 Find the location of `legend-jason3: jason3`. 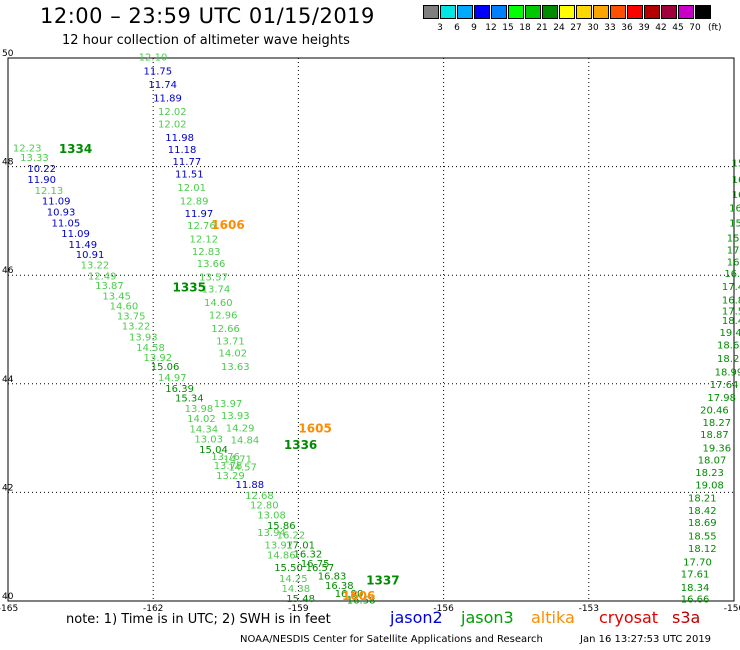

legend-jason3: jason3 is located at coordinates (487, 617).